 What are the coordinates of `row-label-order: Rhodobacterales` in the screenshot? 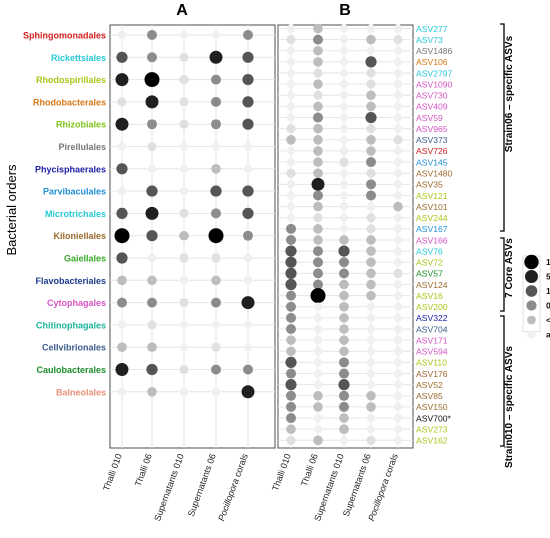 It's located at (69, 102).